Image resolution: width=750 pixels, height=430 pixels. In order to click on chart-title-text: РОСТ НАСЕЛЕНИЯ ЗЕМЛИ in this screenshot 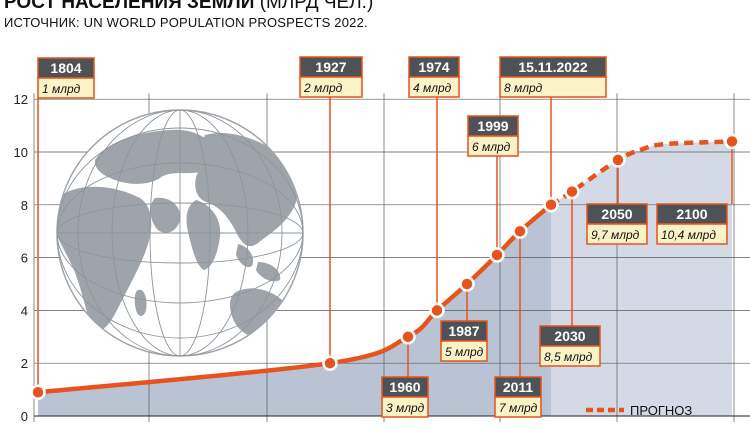, I will do `click(129, 6)`.